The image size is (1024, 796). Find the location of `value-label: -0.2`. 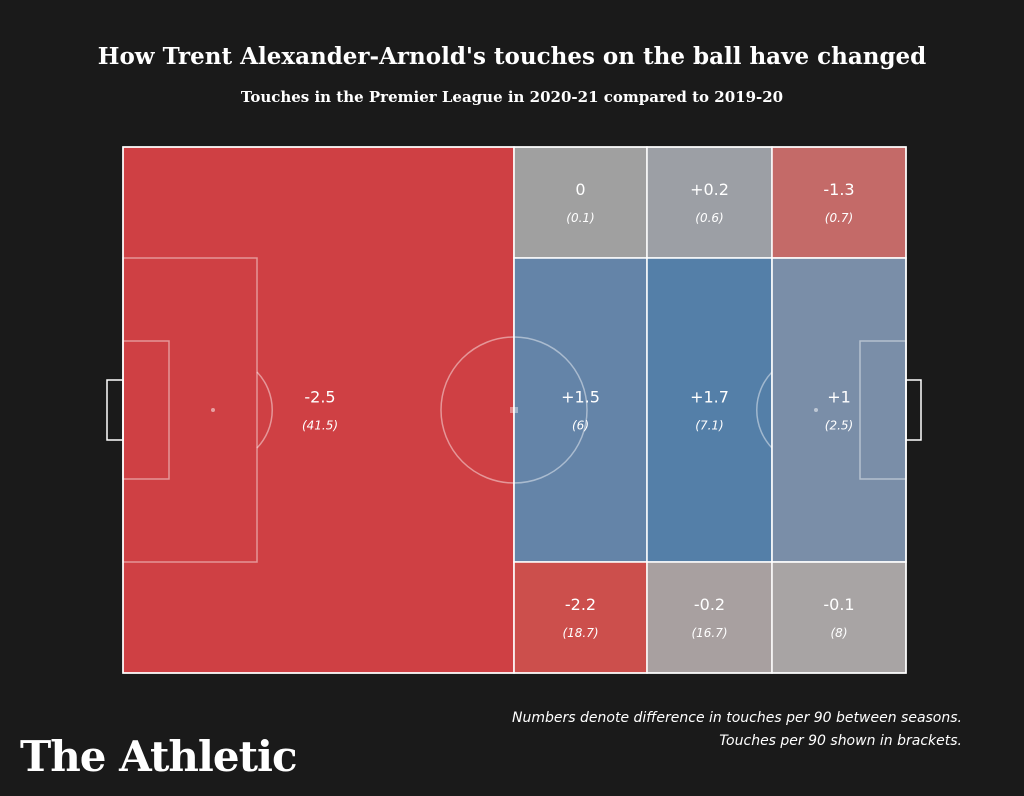

value-label: -0.2 is located at coordinates (709, 604).